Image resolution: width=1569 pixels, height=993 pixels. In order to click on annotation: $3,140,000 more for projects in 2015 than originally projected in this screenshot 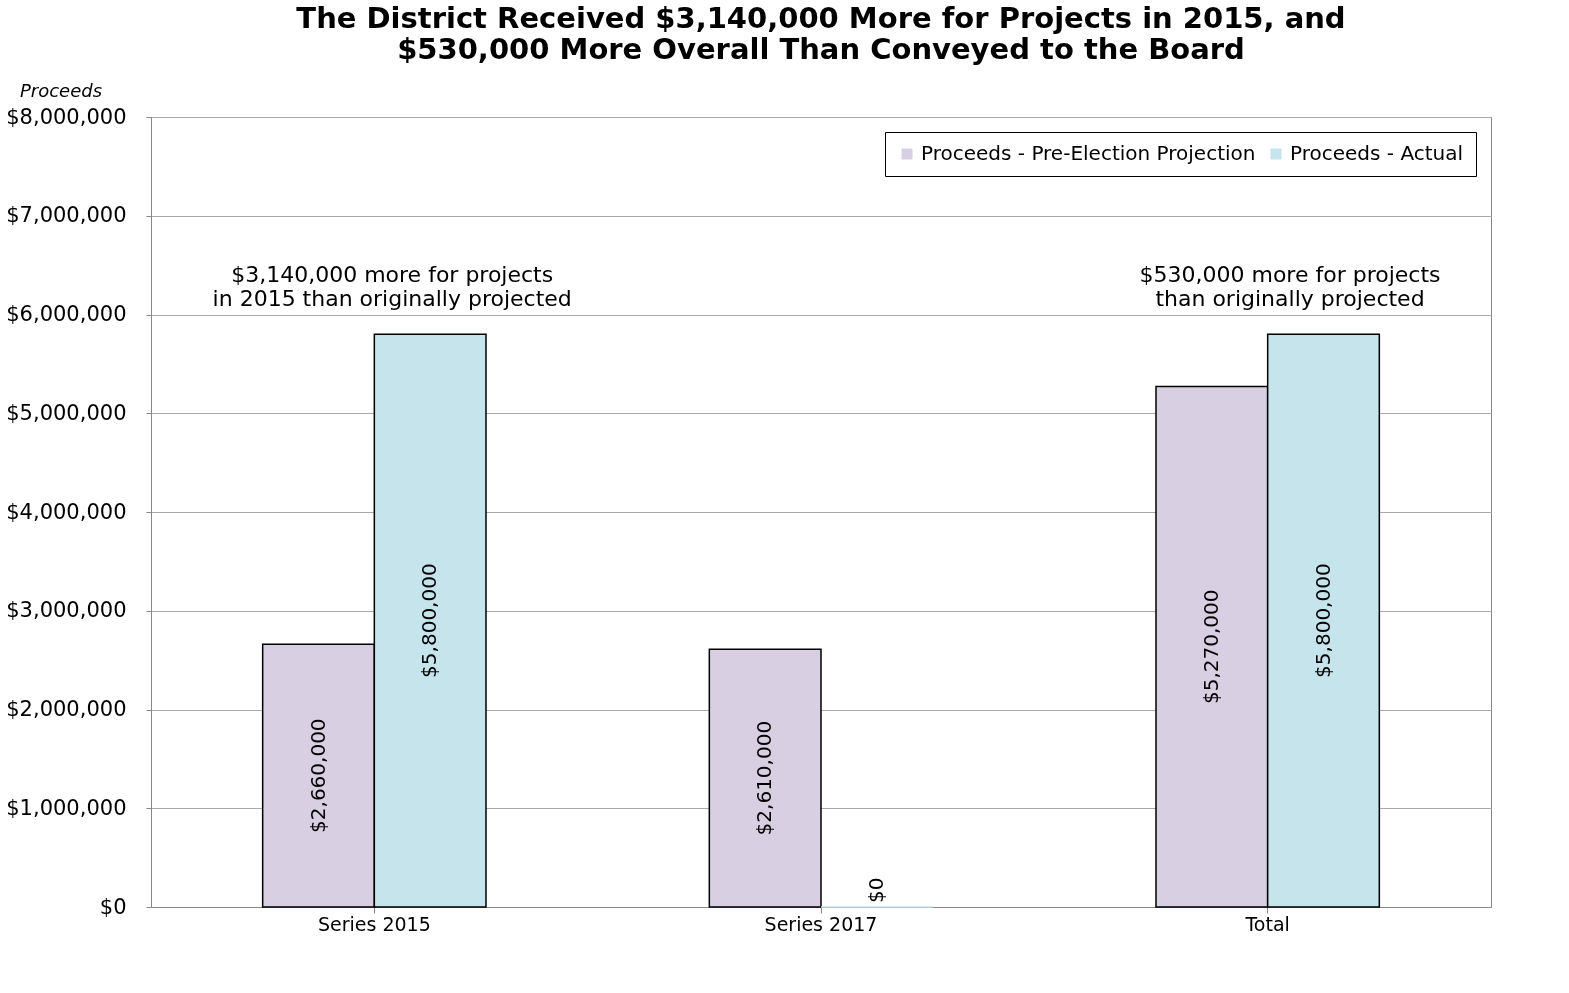, I will do `click(392, 286)`.